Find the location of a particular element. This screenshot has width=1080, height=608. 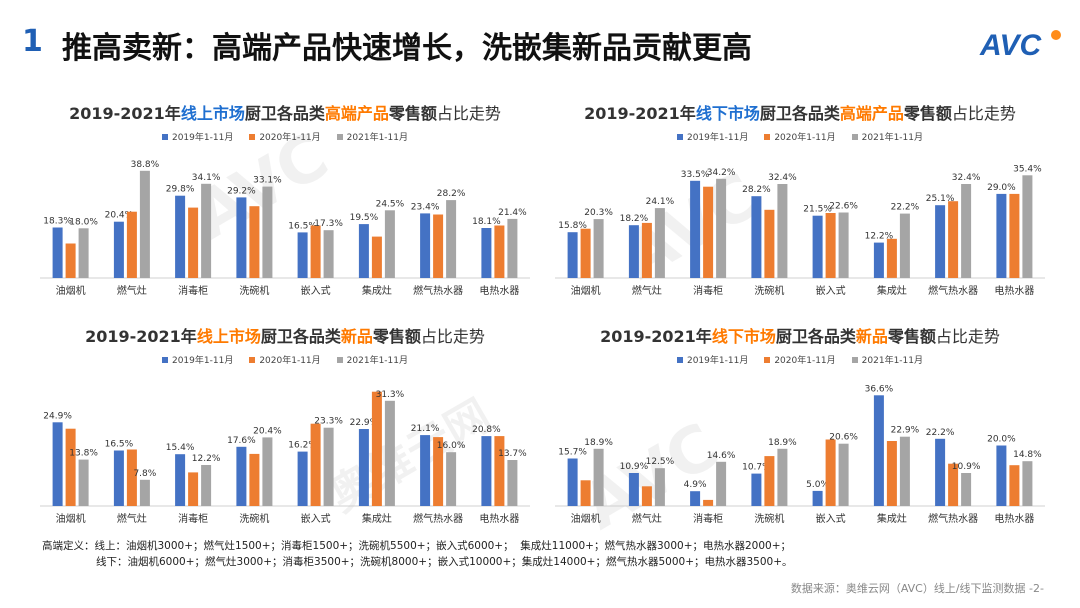

data-label: 17.6% is located at coordinates (241, 441).